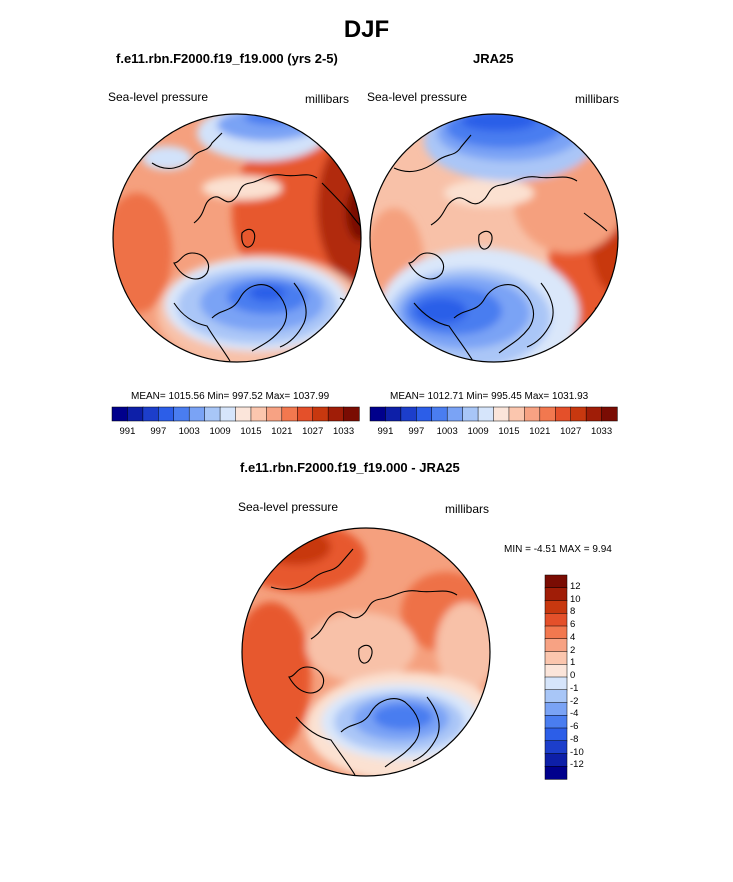 The height and width of the screenshot is (882, 733). I want to click on panel-2-colorbar, so click(493, 414).